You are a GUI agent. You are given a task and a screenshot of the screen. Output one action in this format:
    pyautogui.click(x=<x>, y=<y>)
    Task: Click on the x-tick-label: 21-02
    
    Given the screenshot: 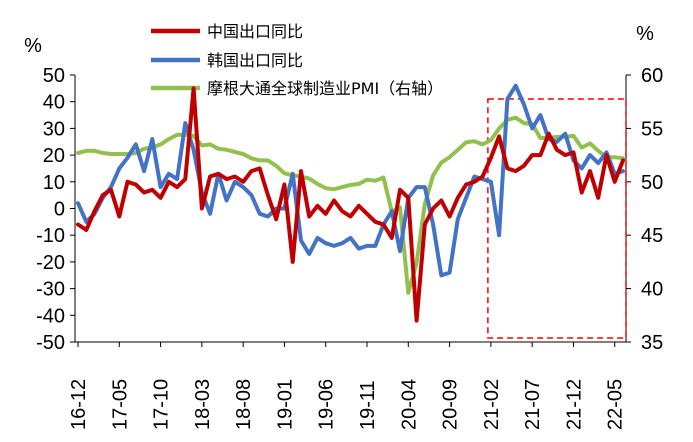 What is the action you would take?
    pyautogui.click(x=492, y=404)
    